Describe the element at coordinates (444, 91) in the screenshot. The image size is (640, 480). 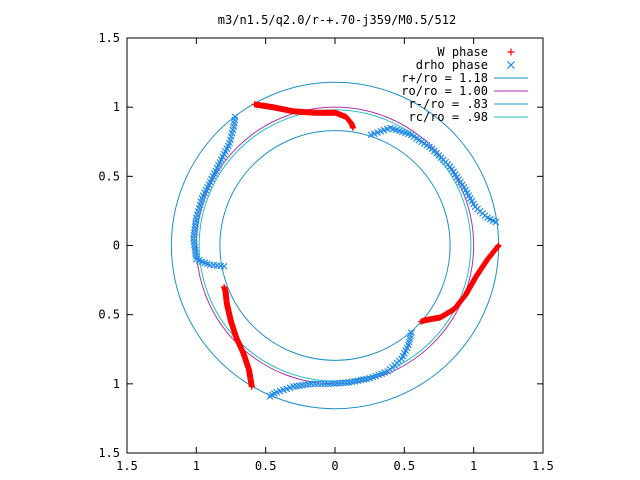
I see `legend-label: ro/ro = 1.00` at that location.